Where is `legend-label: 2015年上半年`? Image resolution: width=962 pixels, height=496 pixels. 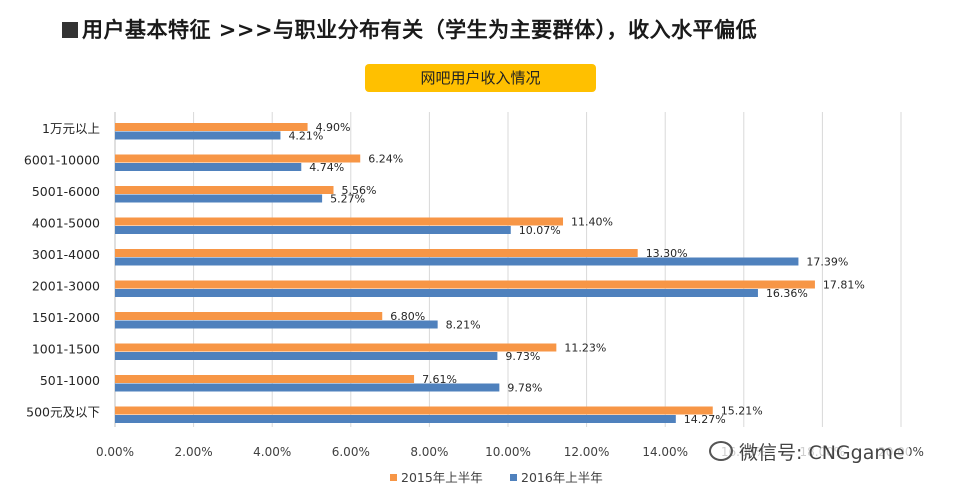
legend-label: 2015年上半年 is located at coordinates (442, 477).